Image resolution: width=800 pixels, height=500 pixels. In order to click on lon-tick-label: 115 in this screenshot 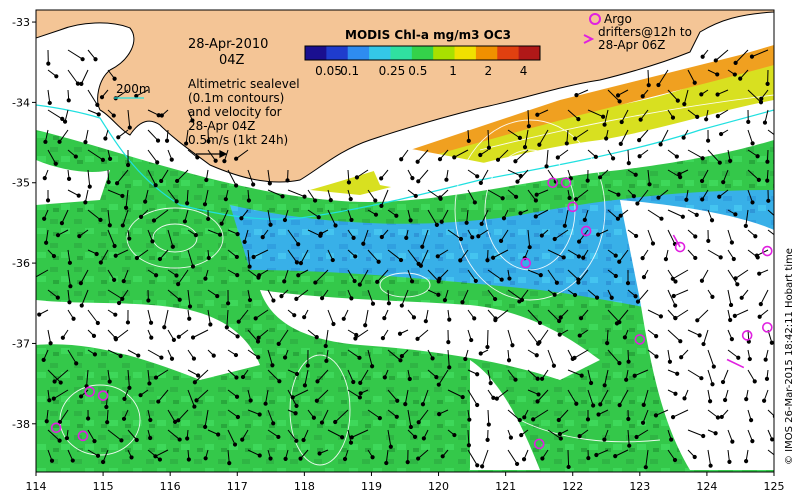, I will do `click(103, 486)`.